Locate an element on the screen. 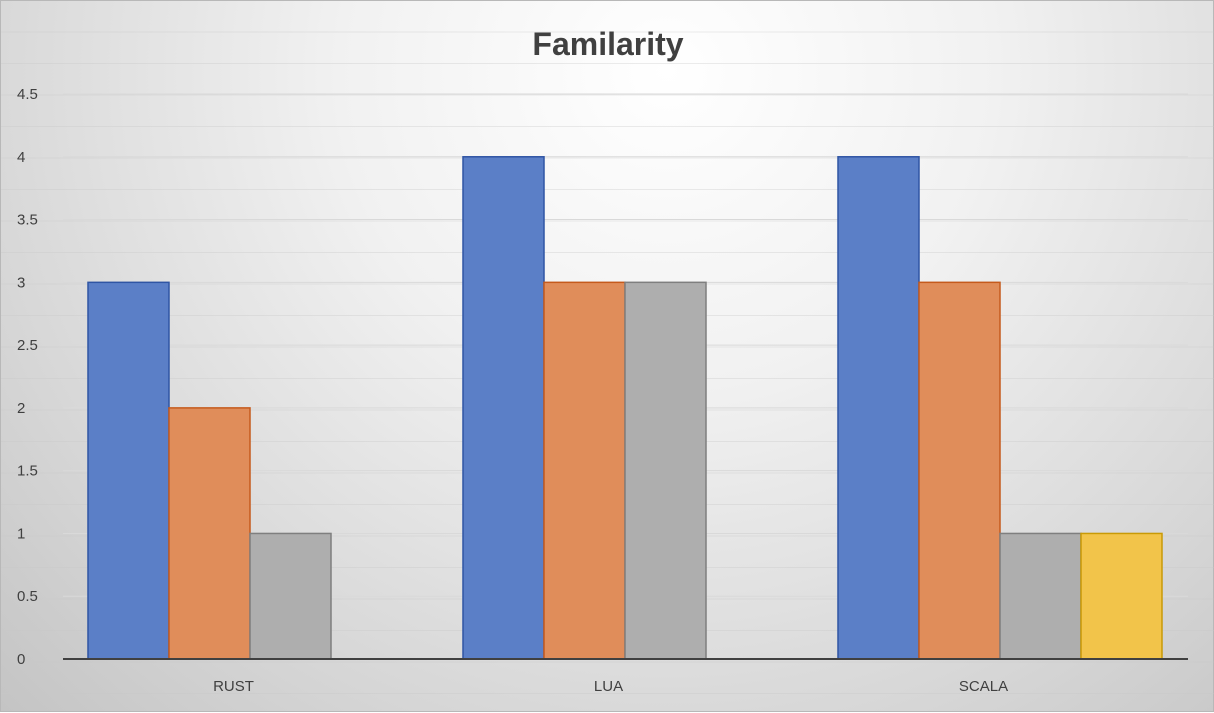 This screenshot has height=713, width=1214. y-tick-label: 2 is located at coordinates (21, 408).